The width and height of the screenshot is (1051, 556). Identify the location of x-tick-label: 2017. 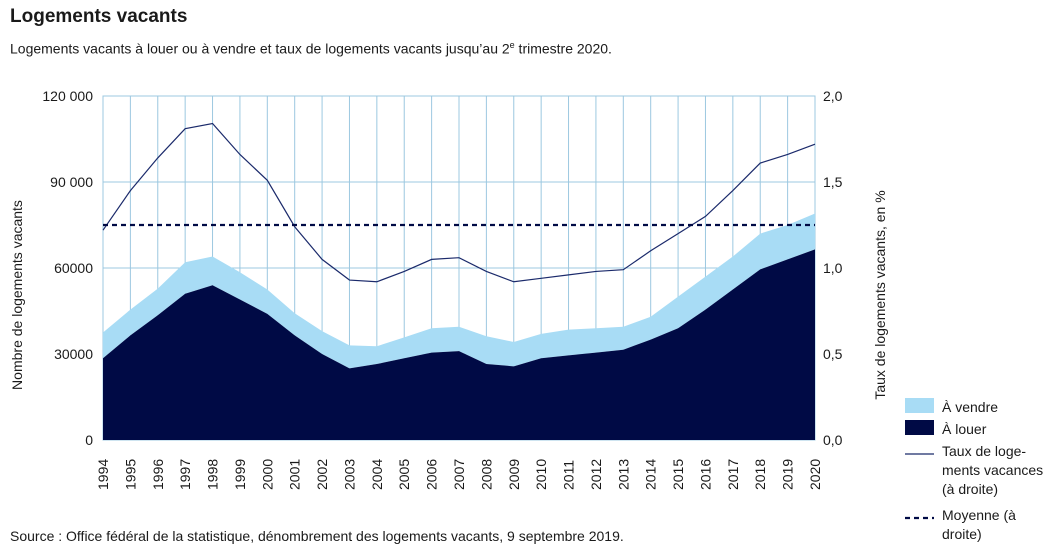
(733, 474).